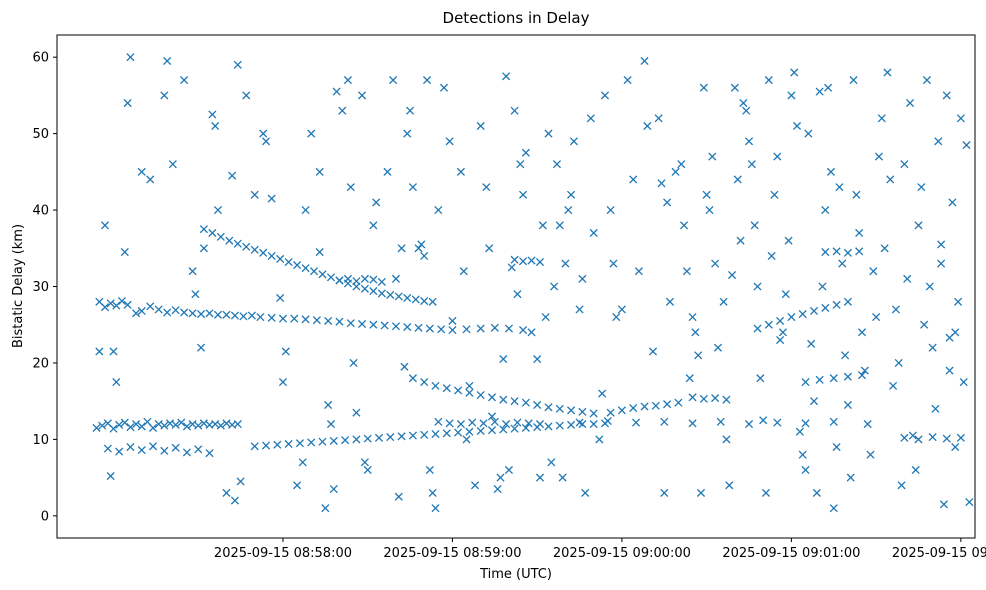 This screenshot has width=986, height=590. What do you see at coordinates (40, 211) in the screenshot?
I see `y-tick-label: 40` at bounding box center [40, 211].